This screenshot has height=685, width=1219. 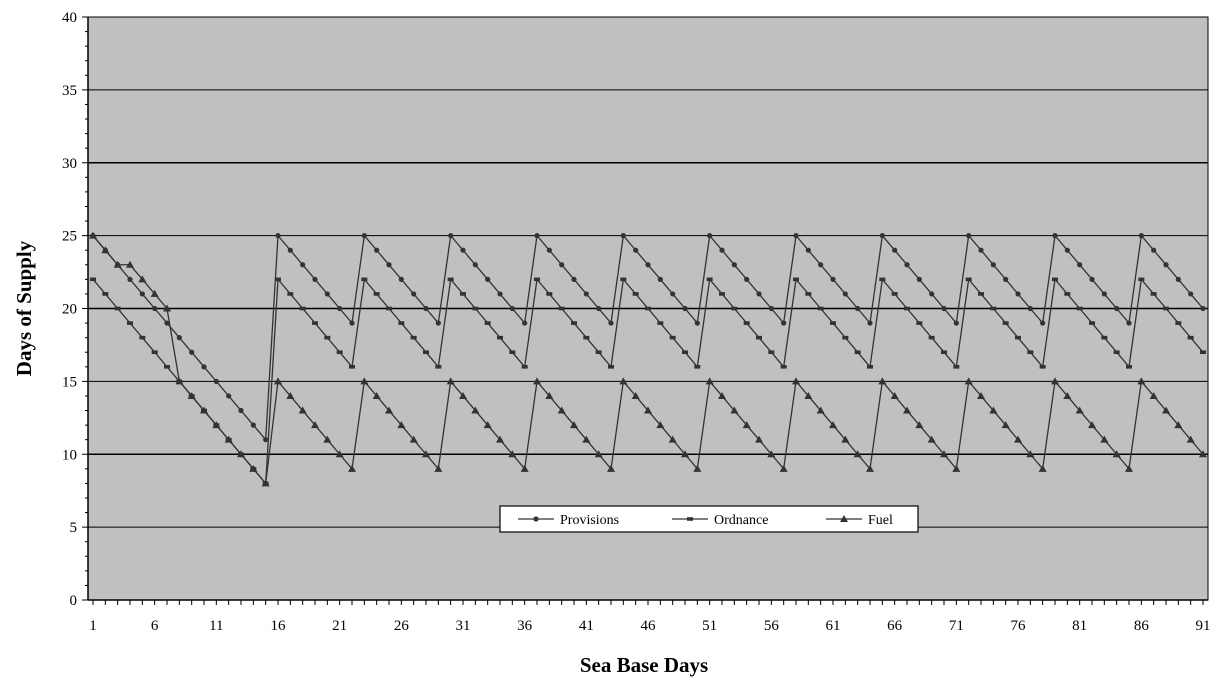 I want to click on legend: Provisions Ordnance Fuel, so click(x=709, y=519).